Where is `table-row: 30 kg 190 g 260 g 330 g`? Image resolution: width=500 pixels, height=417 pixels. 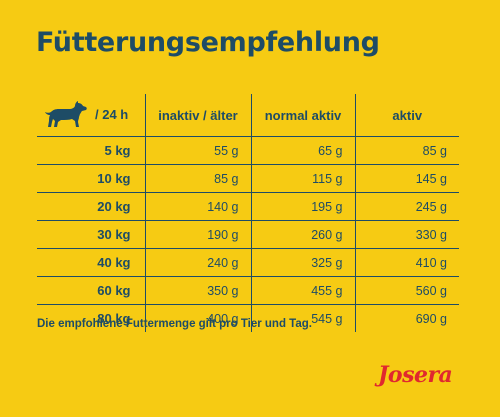
table-row: 30 kg 190 g 260 g 330 g is located at coordinates (248, 234).